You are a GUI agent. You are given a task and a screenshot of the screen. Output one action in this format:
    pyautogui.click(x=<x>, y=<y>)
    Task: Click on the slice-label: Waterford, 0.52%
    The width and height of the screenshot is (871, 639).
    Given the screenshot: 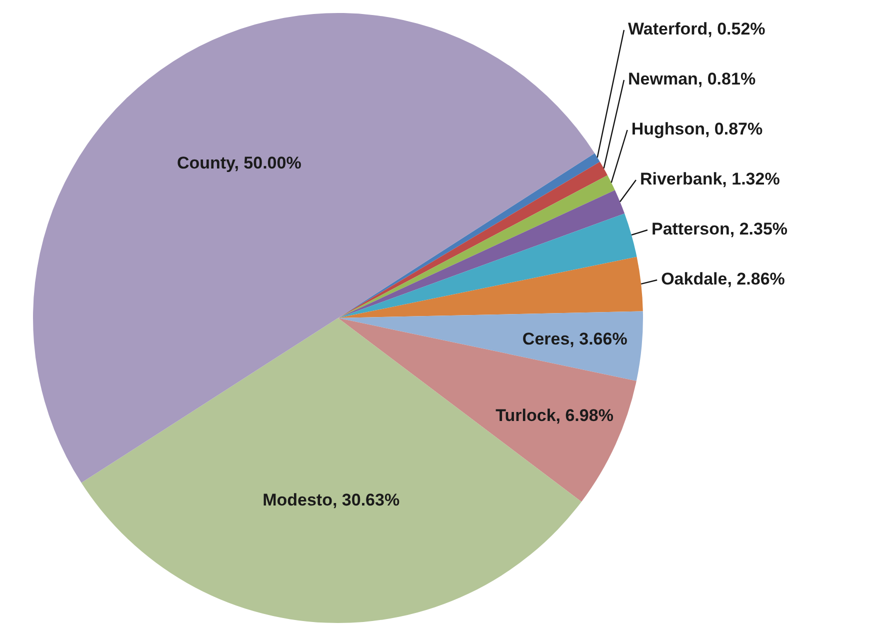 What is the action you would take?
    pyautogui.click(x=697, y=29)
    